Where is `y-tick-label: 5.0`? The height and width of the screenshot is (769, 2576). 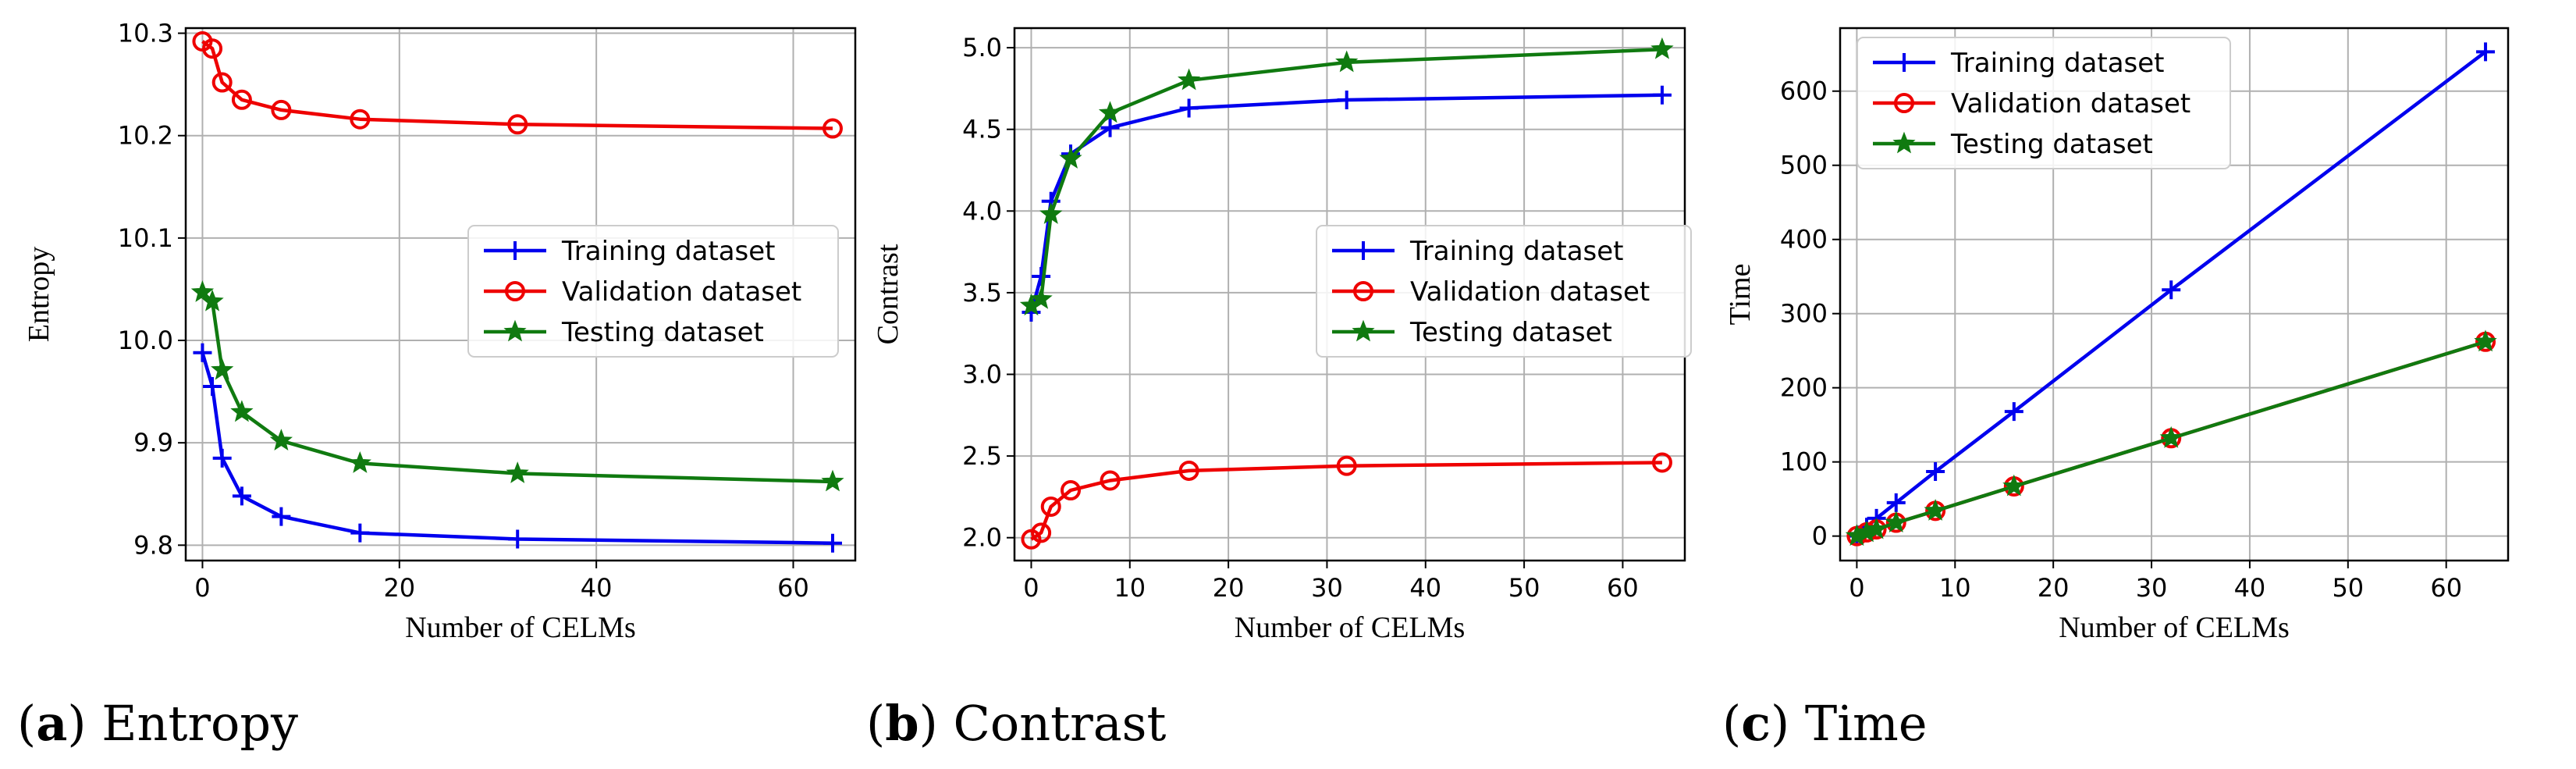
y-tick-label: 5.0 is located at coordinates (982, 47).